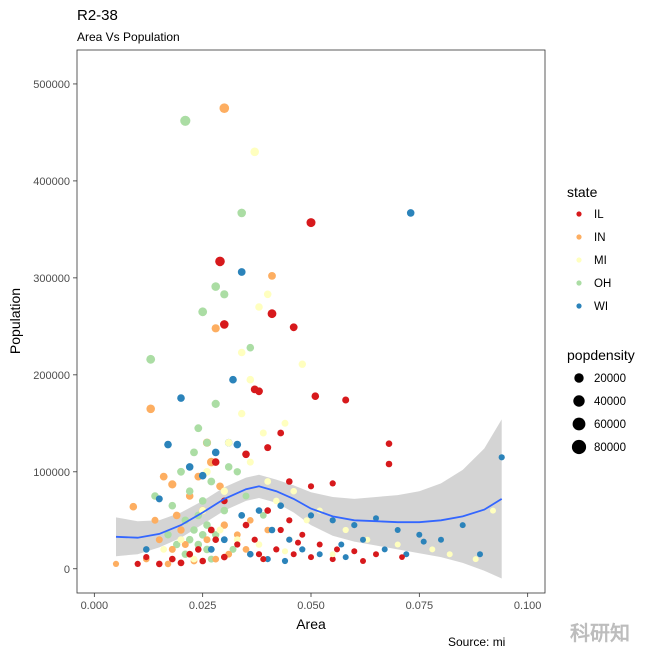 This screenshot has height=653, width=653. What do you see at coordinates (476, 642) in the screenshot?
I see `caption: Source: mi` at bounding box center [476, 642].